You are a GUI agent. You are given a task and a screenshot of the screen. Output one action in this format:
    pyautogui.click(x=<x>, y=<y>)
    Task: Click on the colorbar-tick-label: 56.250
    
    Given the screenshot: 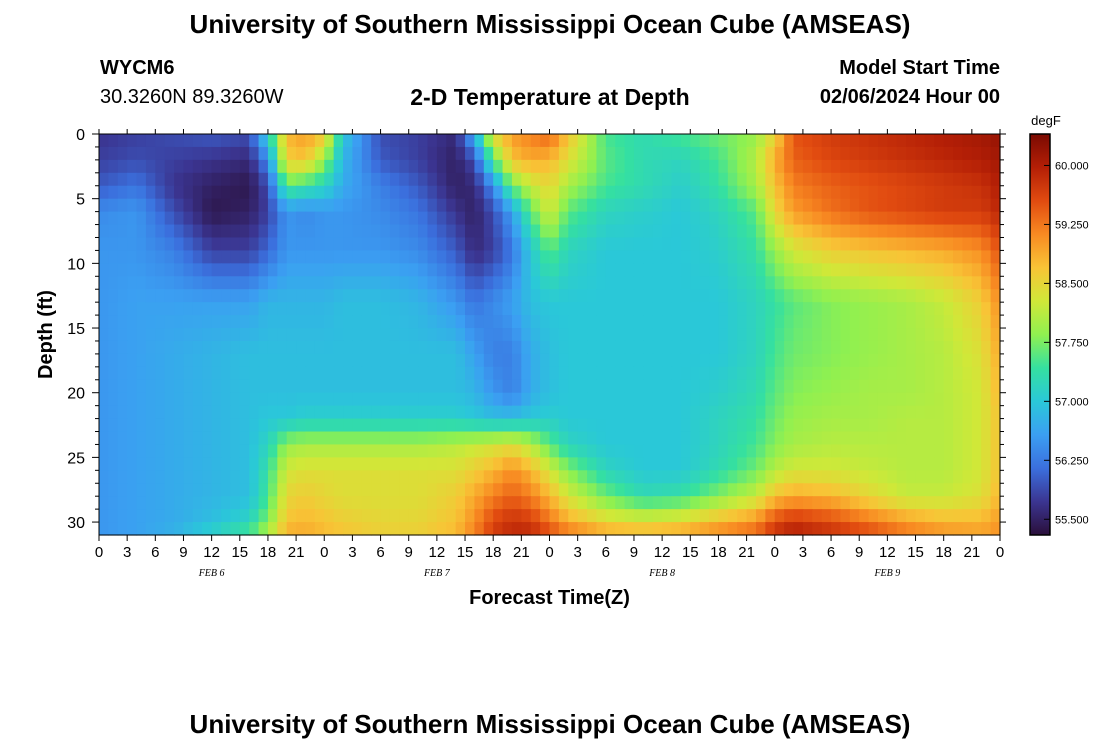 What is the action you would take?
    pyautogui.click(x=1072, y=461)
    